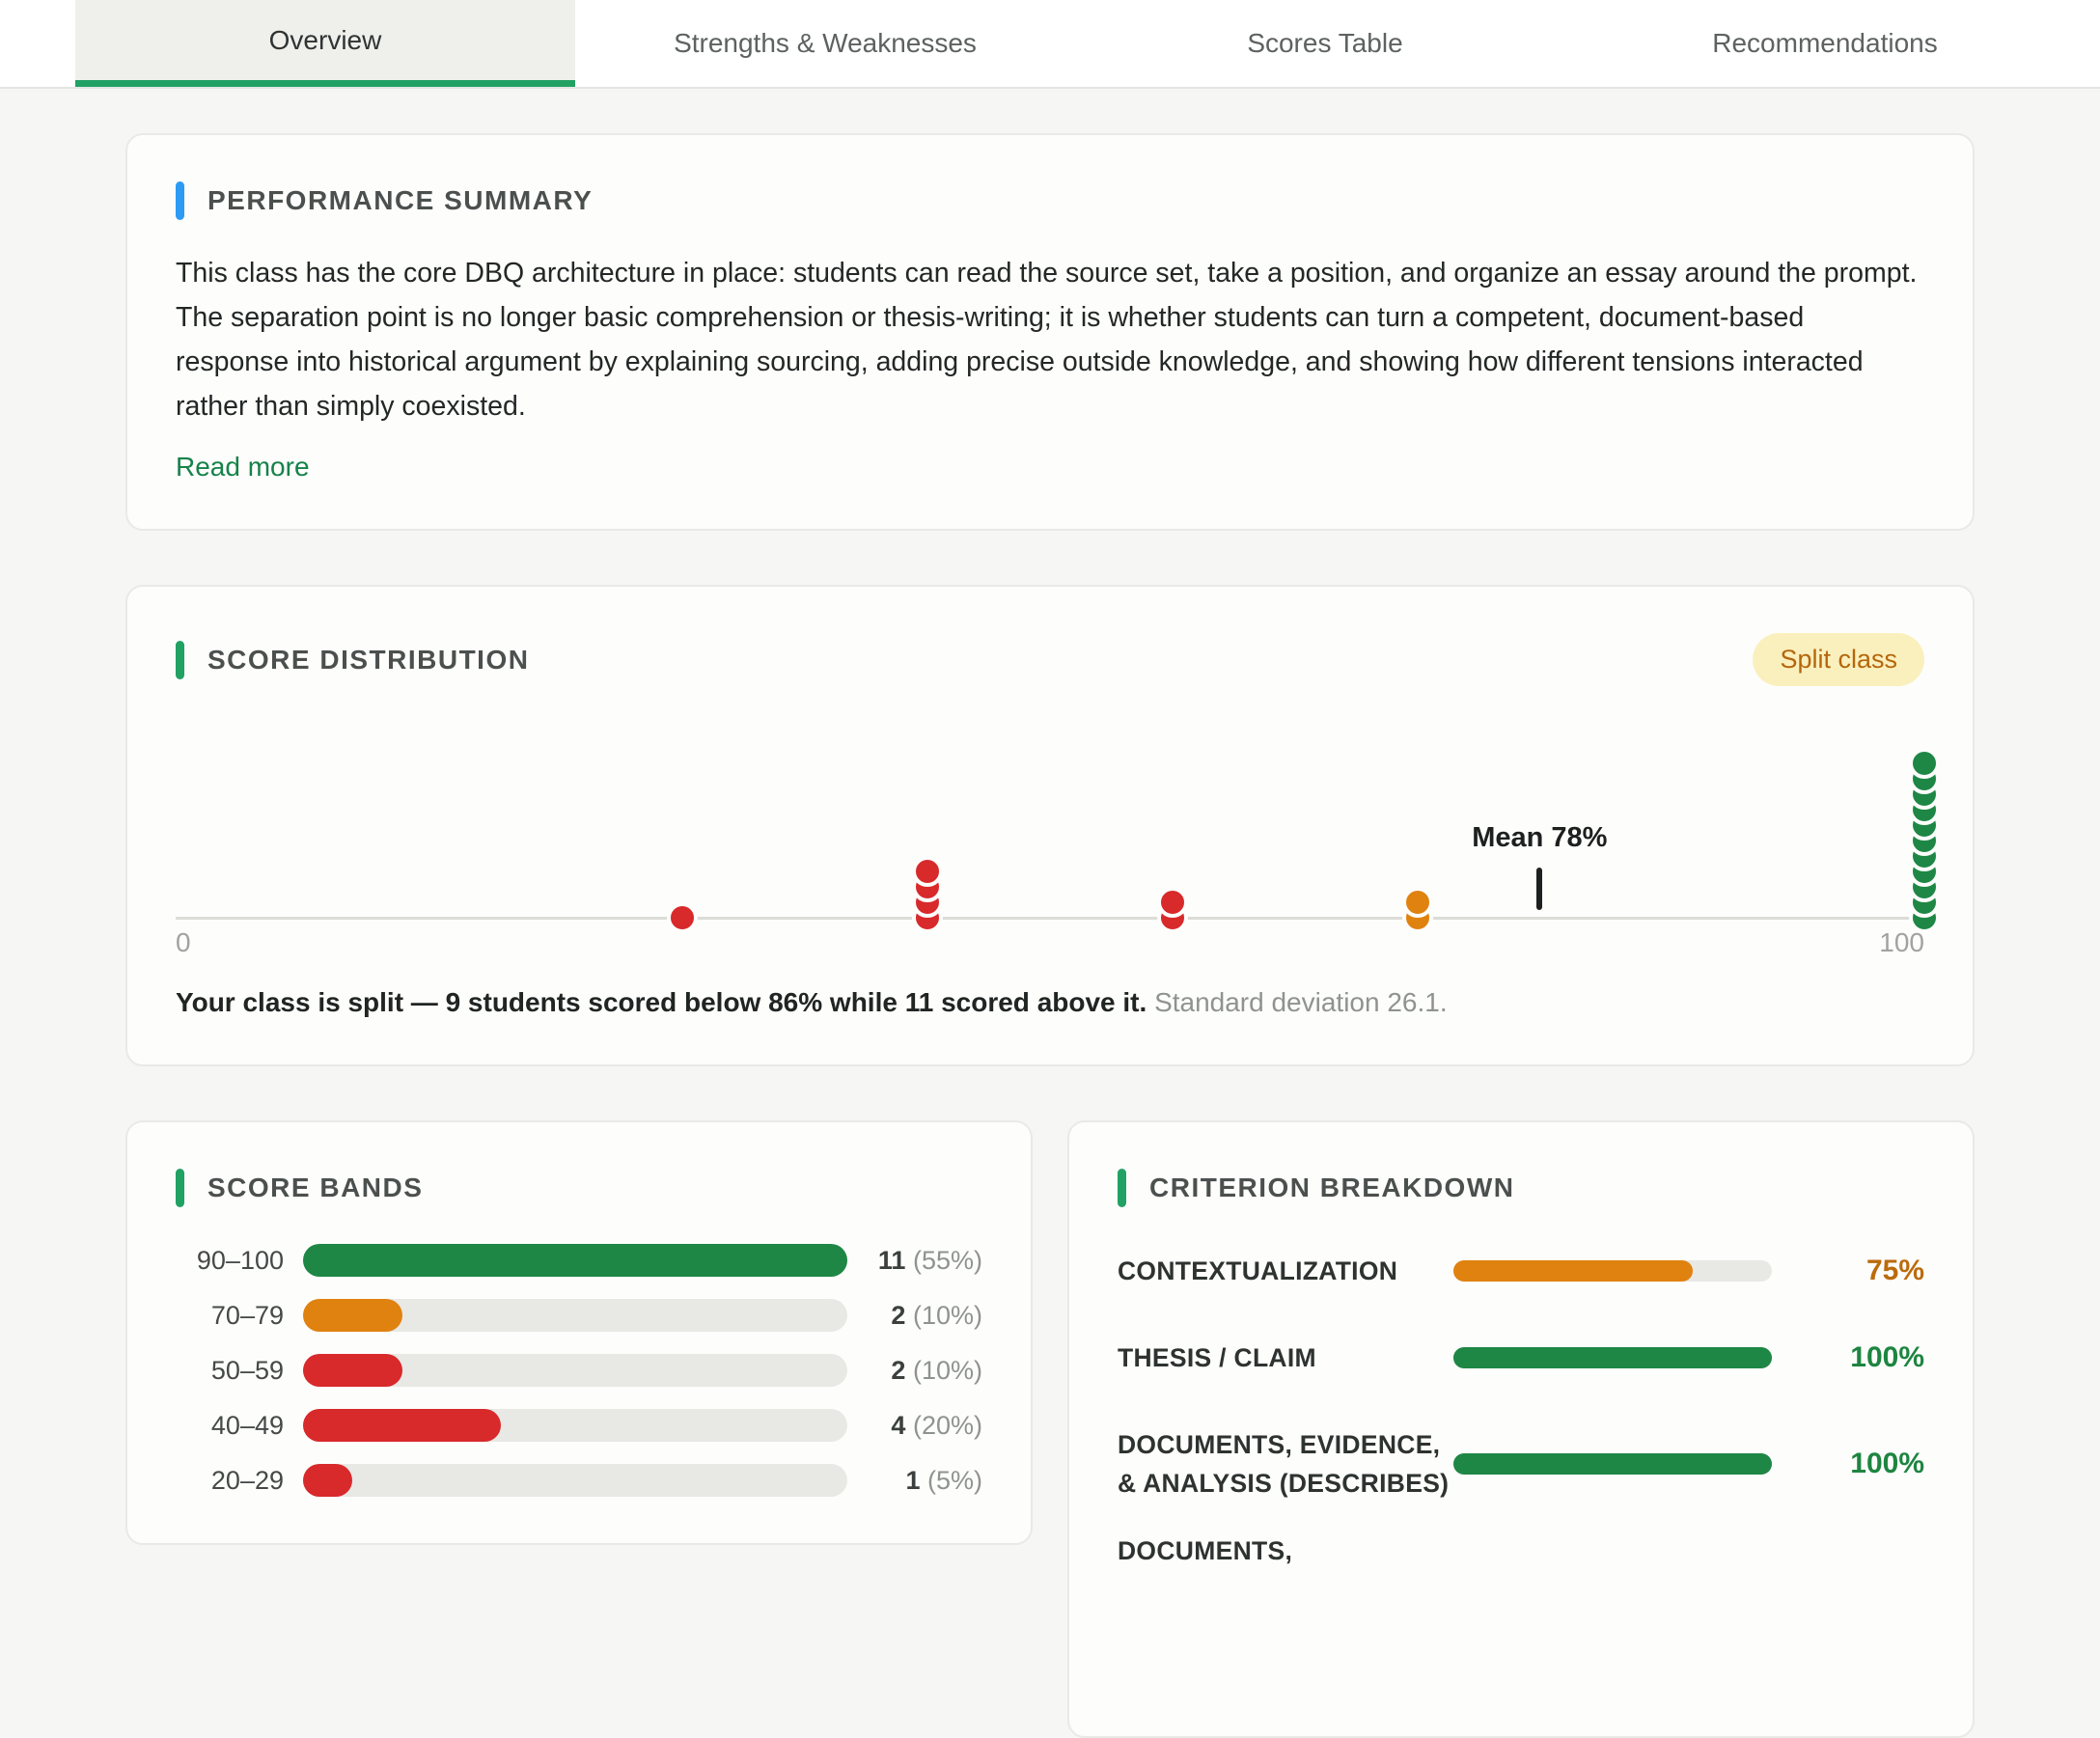 The height and width of the screenshot is (1738, 2100). Describe the element at coordinates (1058, 816) in the screenshot. I see `dot-plot: Mean 78%` at that location.